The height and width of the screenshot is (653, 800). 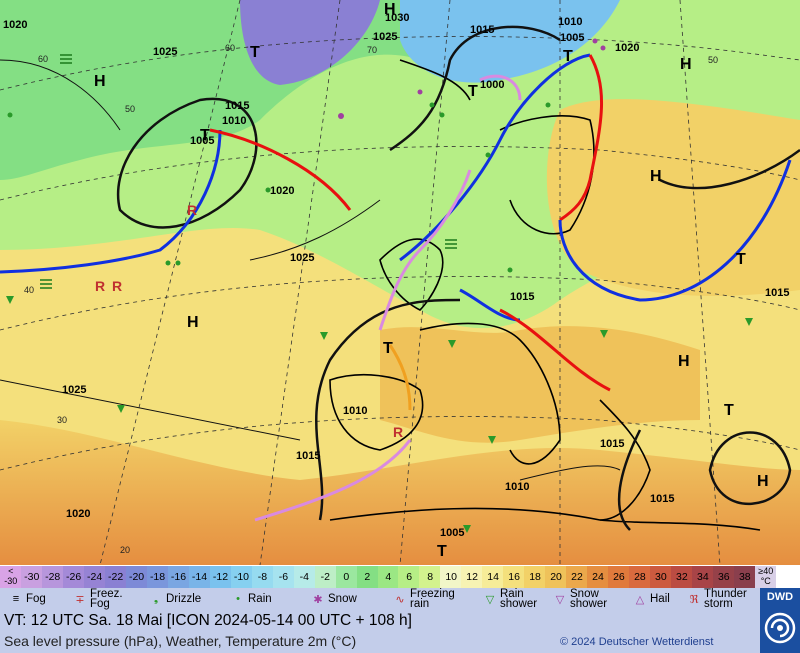 What do you see at coordinates (451, 577) in the screenshot?
I see `scale-cell: 10` at bounding box center [451, 577].